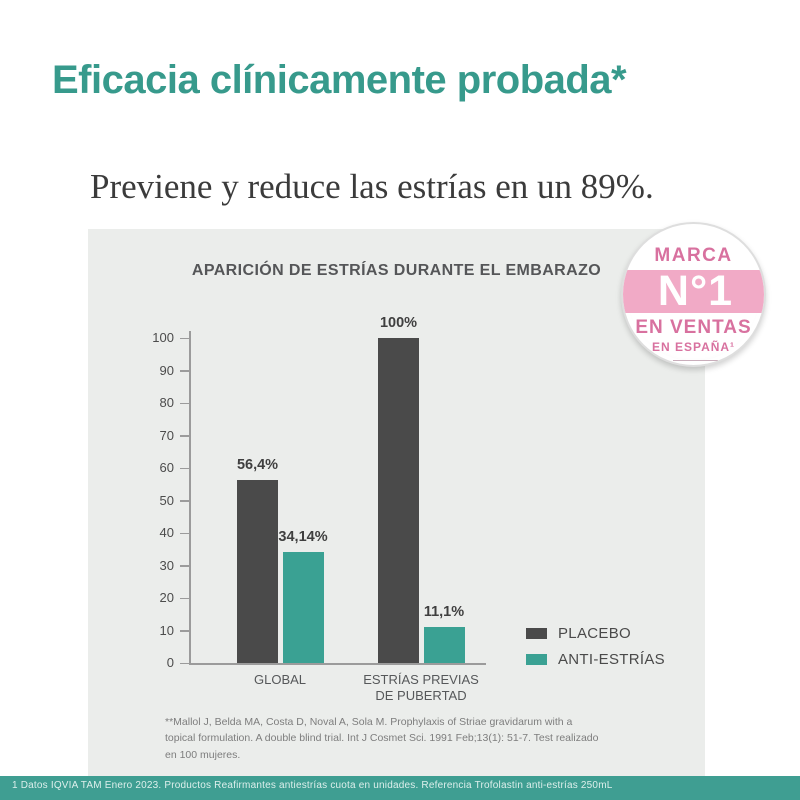 This screenshot has height=800, width=800. Describe the element at coordinates (536, 633) in the screenshot. I see `legend-swatch-placebo` at that location.